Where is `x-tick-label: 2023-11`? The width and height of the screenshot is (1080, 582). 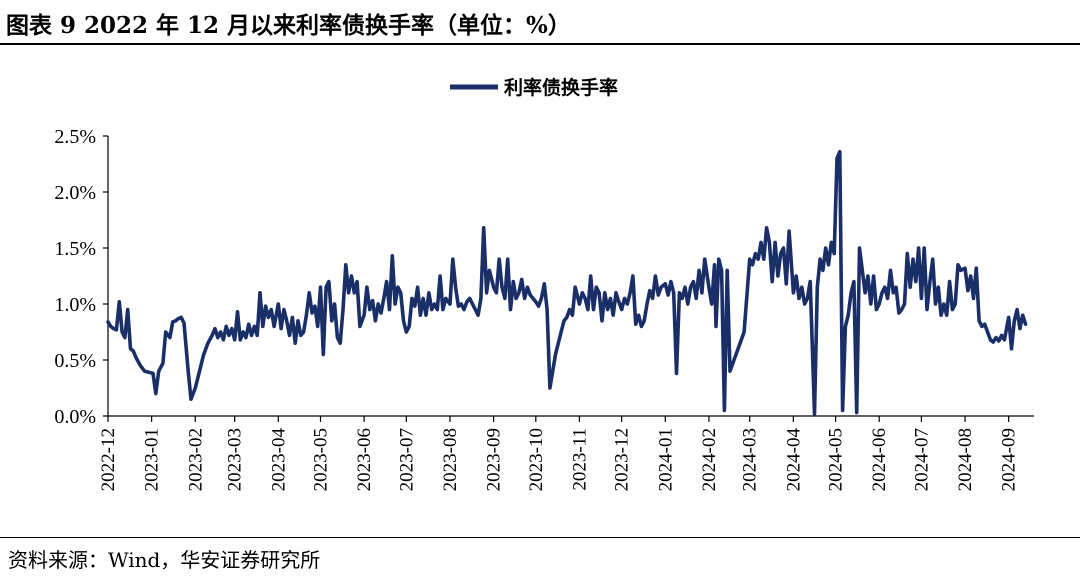 x-tick-label: 2023-11 is located at coordinates (579, 459).